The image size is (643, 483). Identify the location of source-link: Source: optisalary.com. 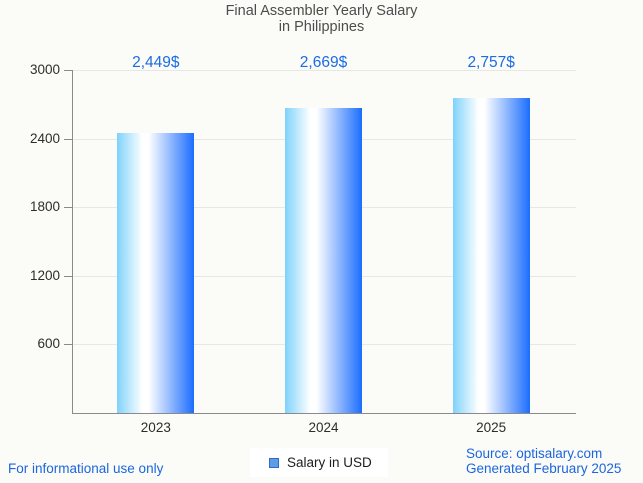
(534, 453).